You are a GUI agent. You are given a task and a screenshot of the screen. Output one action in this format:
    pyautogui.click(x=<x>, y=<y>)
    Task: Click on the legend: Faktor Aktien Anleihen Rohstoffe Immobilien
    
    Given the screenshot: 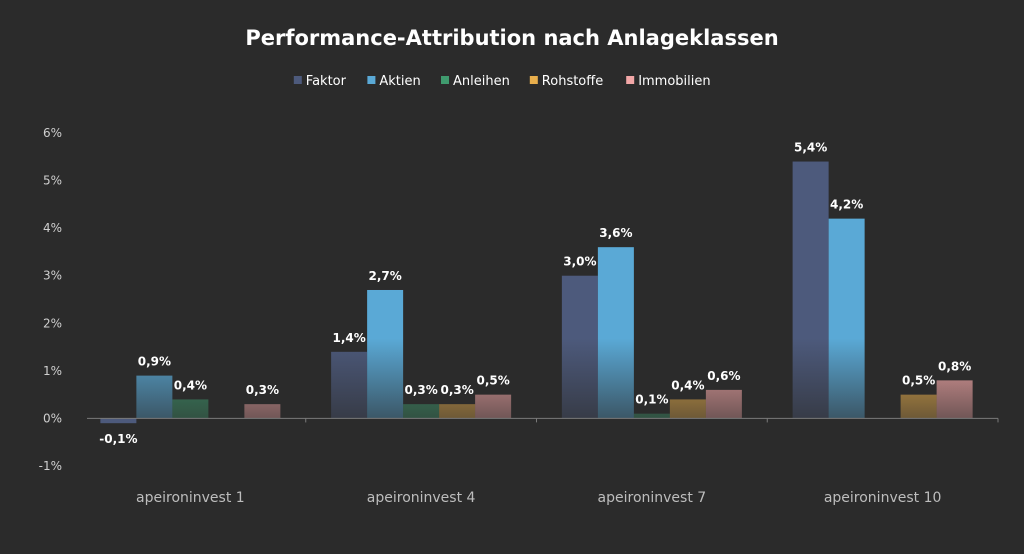 What is the action you would take?
    pyautogui.click(x=502, y=81)
    